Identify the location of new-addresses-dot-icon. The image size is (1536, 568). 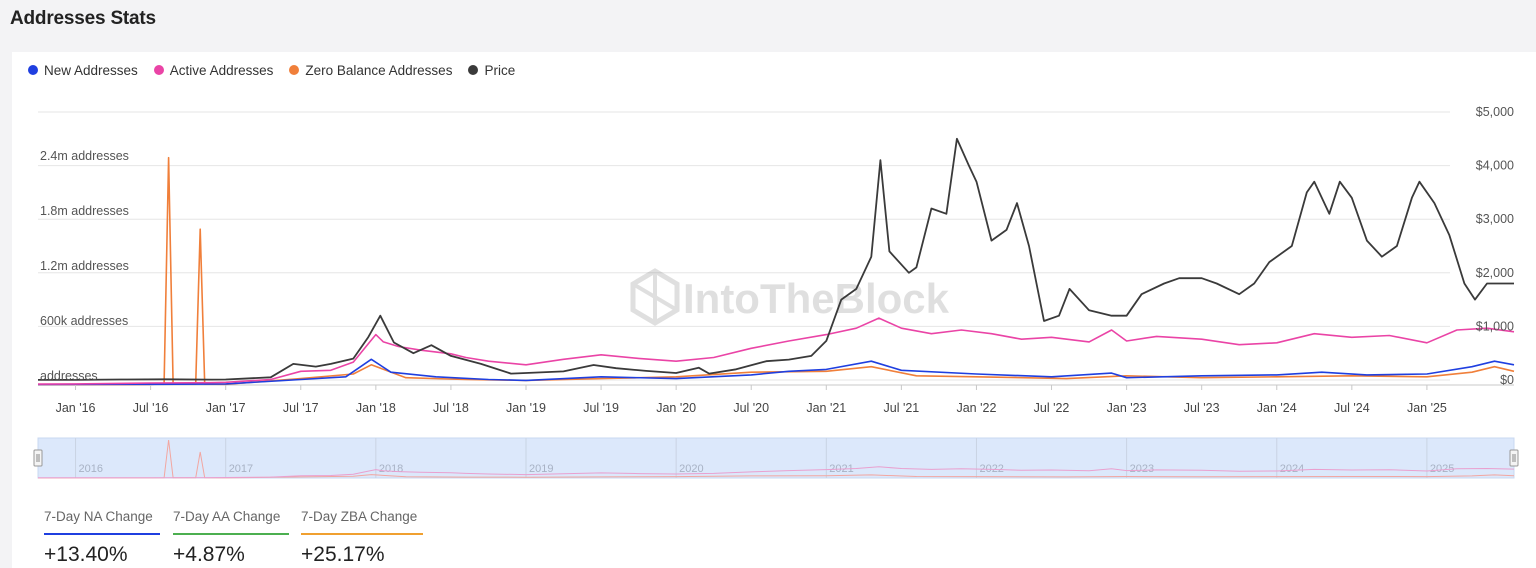
(33, 70).